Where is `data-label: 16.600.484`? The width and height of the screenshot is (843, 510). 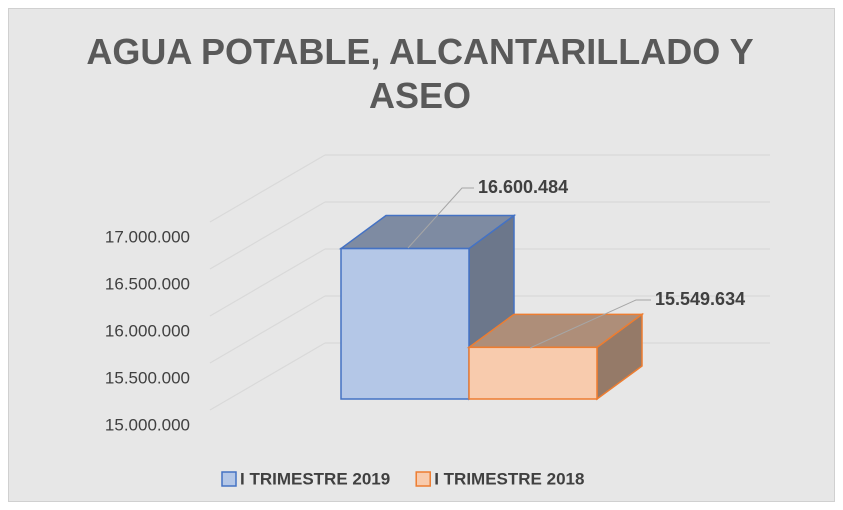
data-label: 16.600.484 is located at coordinates (523, 187).